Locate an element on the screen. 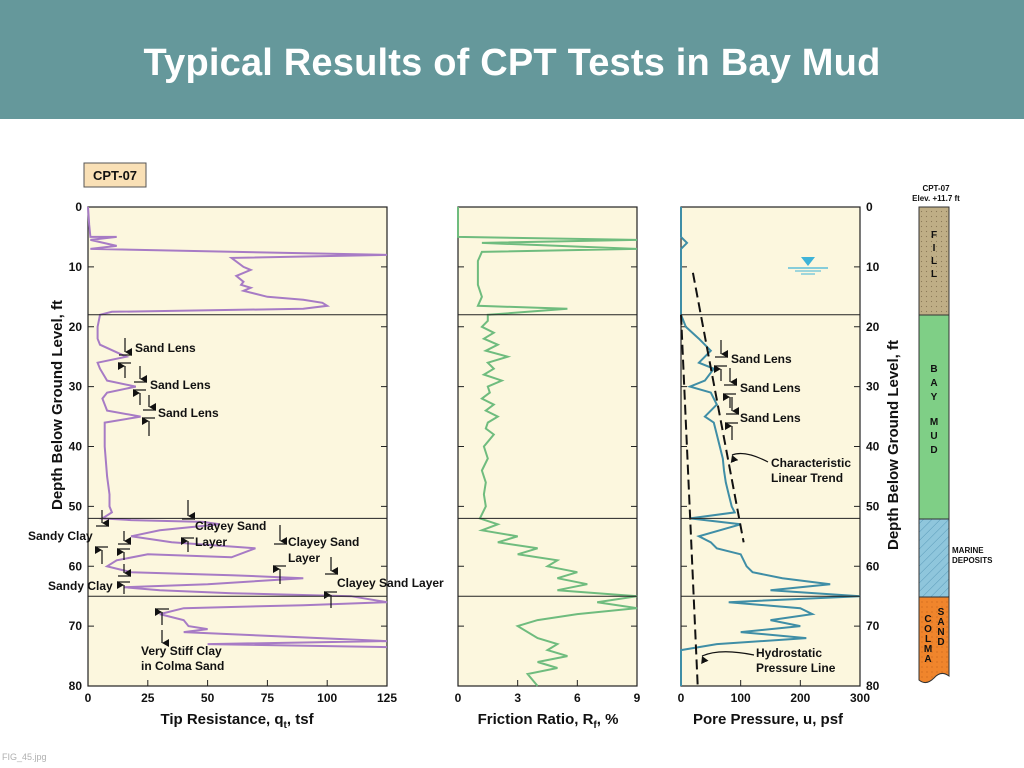 This screenshot has width=1024, height=768. friction-ratio-series-line is located at coordinates (547, 447).